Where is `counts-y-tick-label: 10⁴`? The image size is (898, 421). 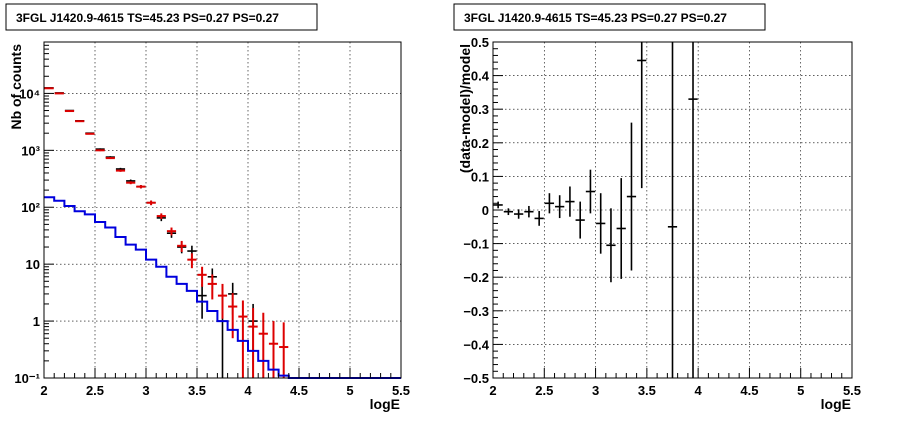
counts-y-tick-label: 10⁴ is located at coordinates (29, 93).